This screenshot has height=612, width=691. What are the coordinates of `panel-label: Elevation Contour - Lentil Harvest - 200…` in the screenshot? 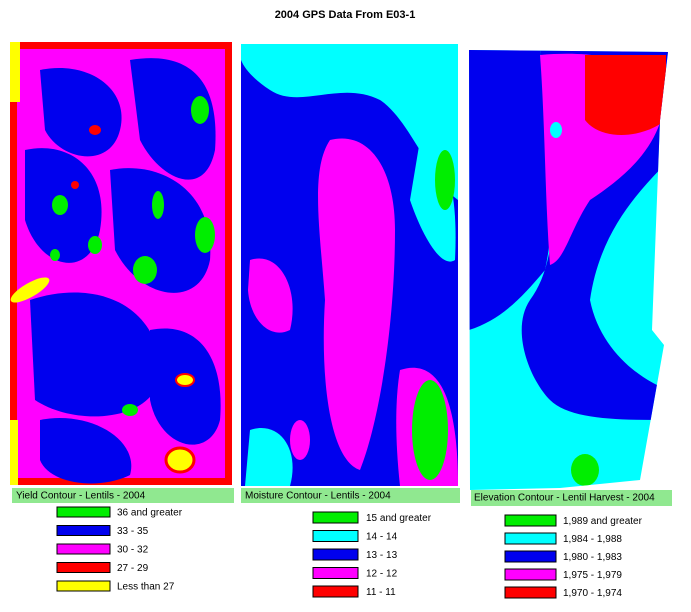 It's located at (564, 498).